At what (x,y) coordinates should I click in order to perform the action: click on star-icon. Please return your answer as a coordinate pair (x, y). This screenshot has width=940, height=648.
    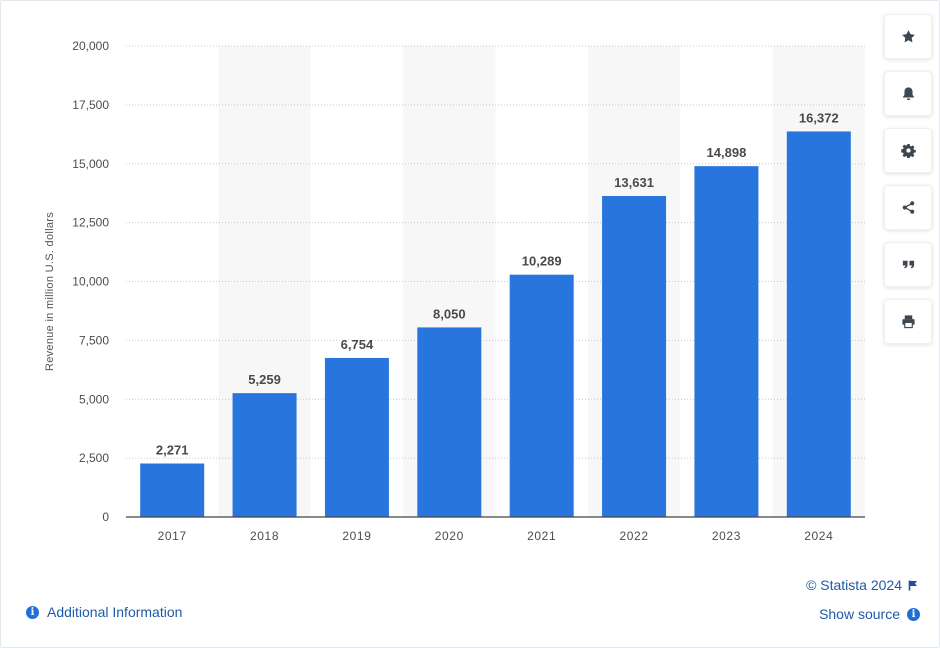
    Looking at the image, I should click on (908, 36).